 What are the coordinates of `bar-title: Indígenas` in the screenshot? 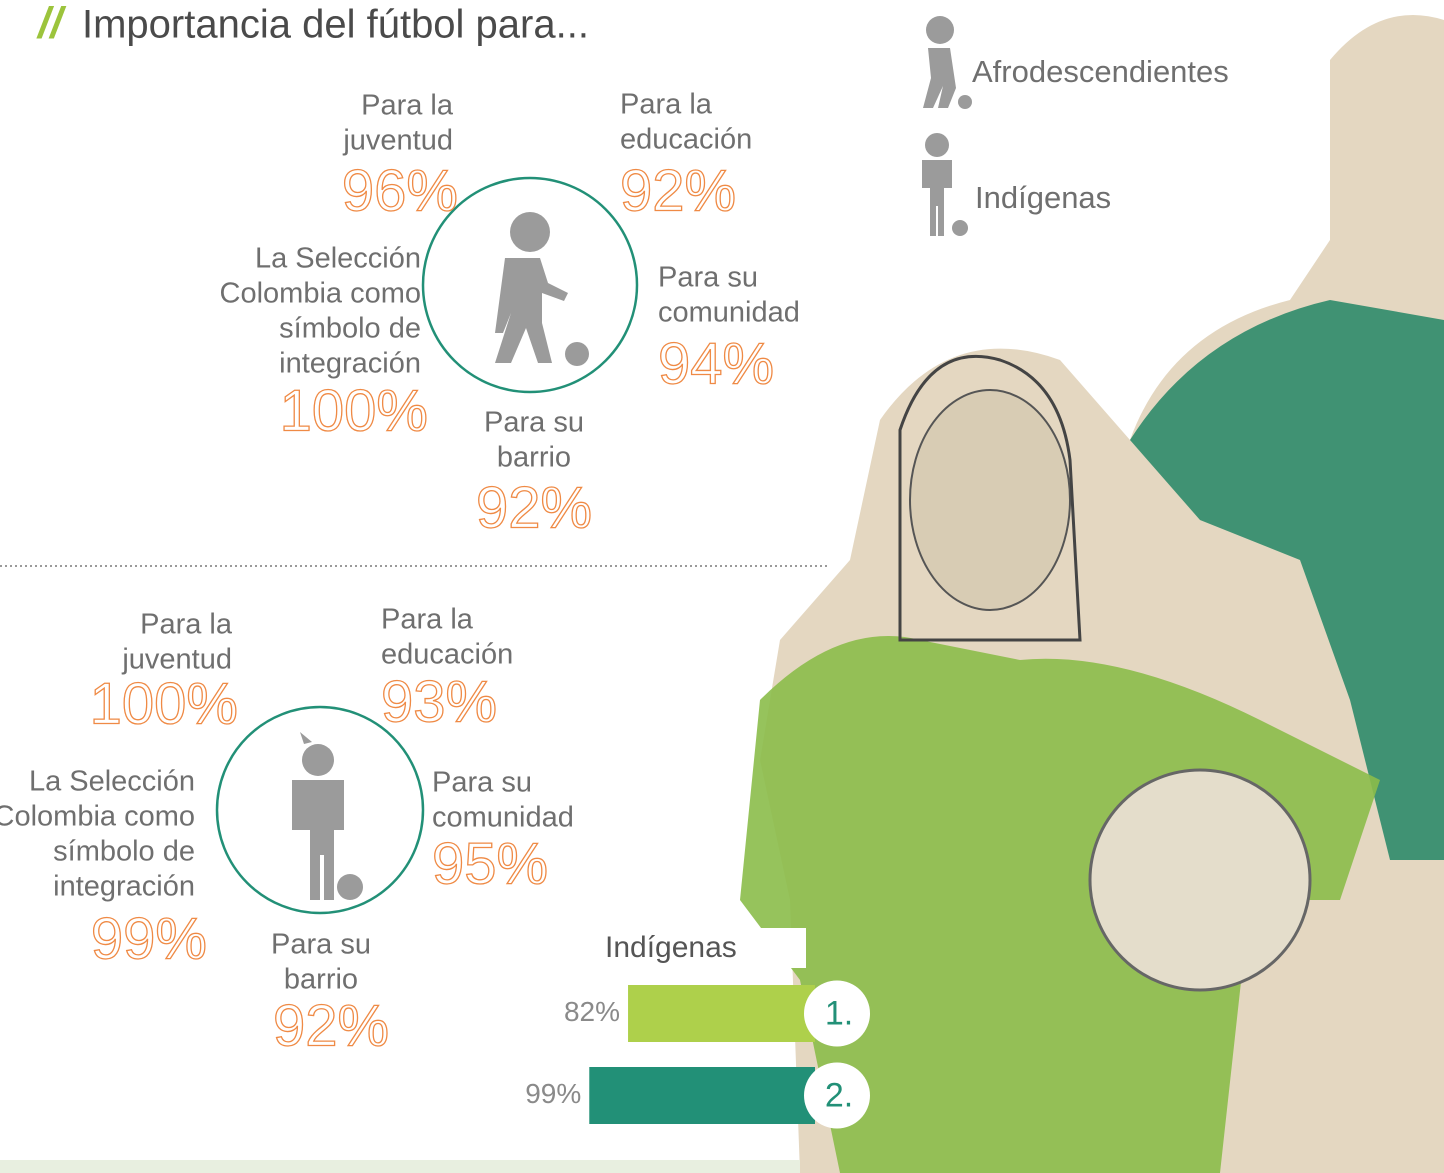 It's located at (671, 947).